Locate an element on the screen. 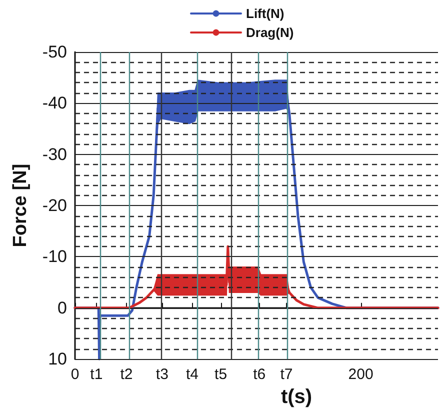  y-tick-label: -10 is located at coordinates (54, 256).